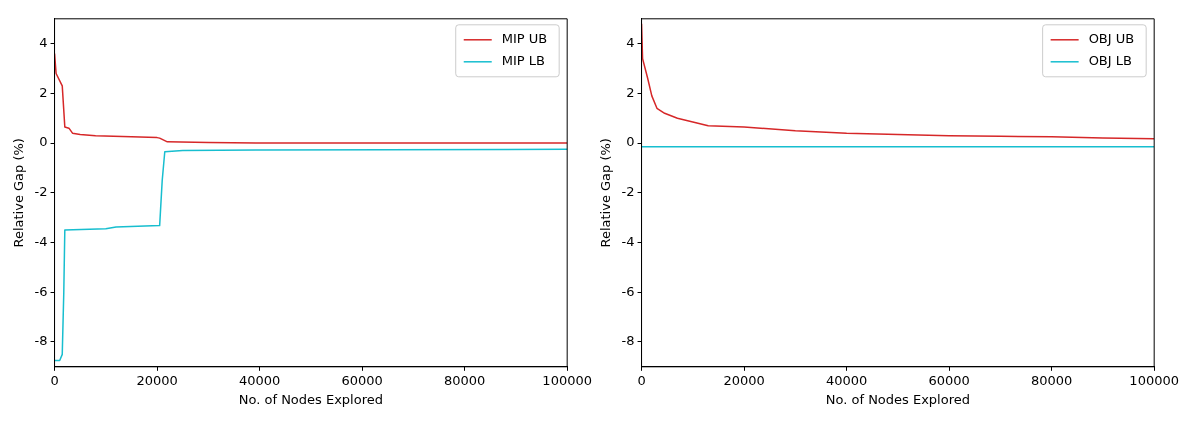 This screenshot has height=424, width=1190. Describe the element at coordinates (1111, 39) in the screenshot. I see `legend-label: OBJ UB` at that location.